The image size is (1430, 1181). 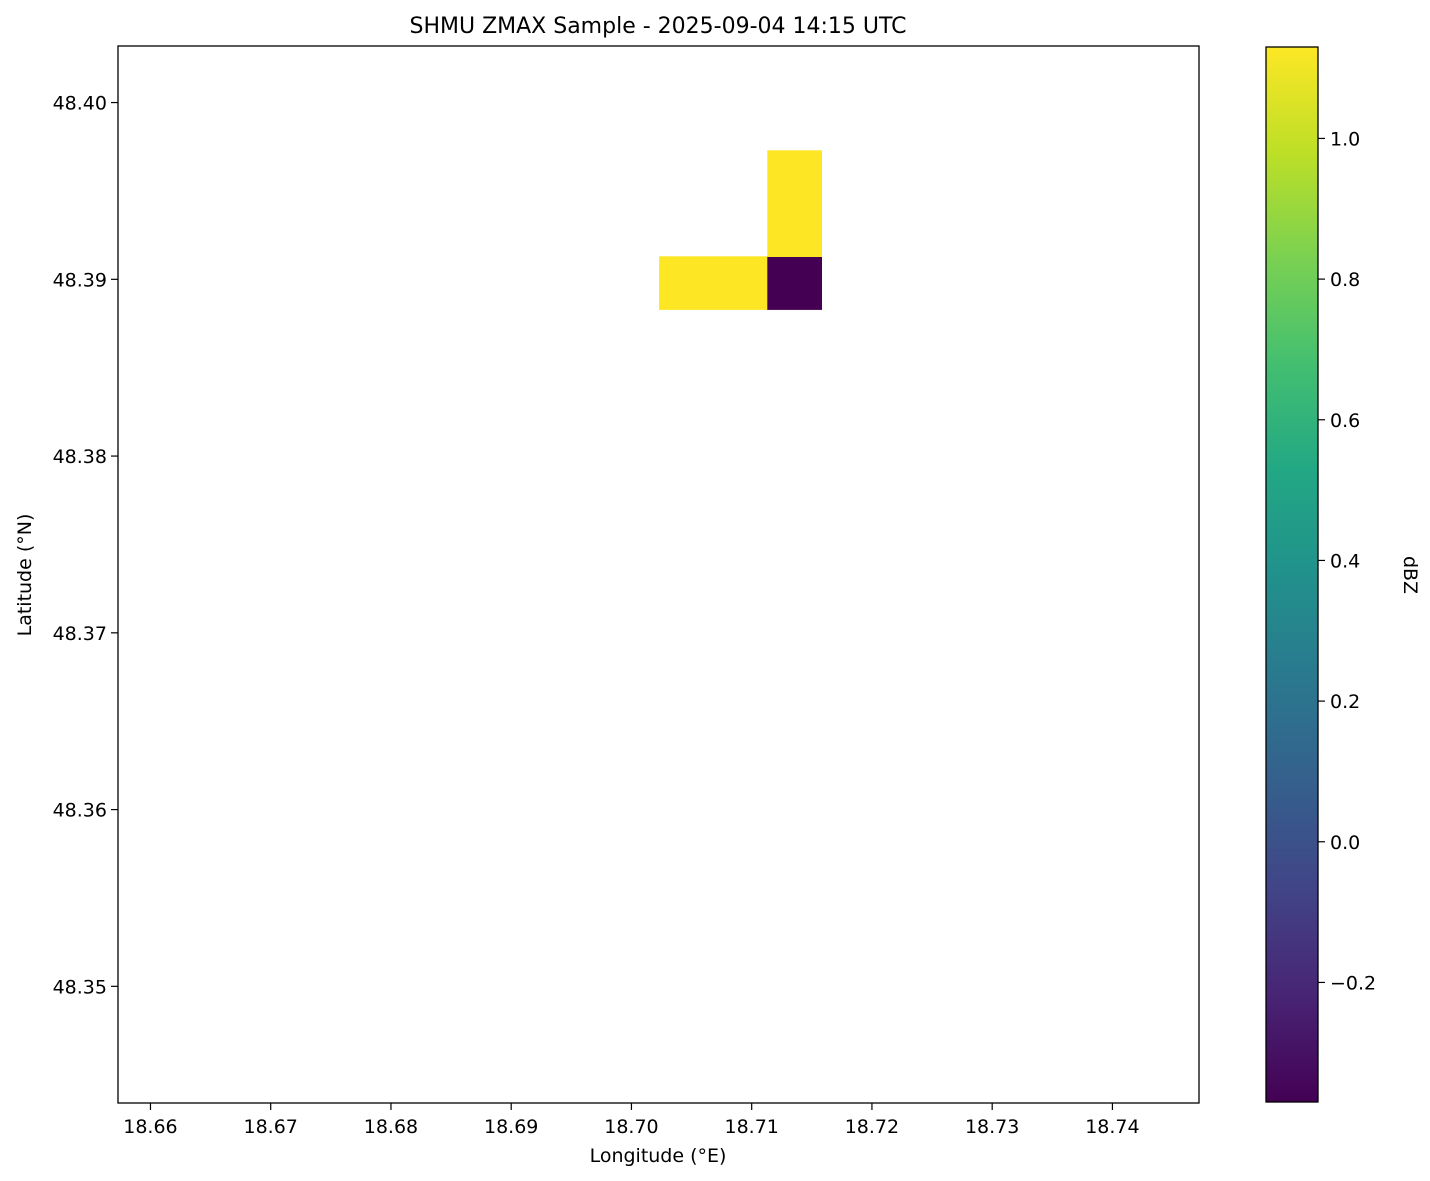 What do you see at coordinates (80, 457) in the screenshot?
I see `y-tick-label: 48.38` at bounding box center [80, 457].